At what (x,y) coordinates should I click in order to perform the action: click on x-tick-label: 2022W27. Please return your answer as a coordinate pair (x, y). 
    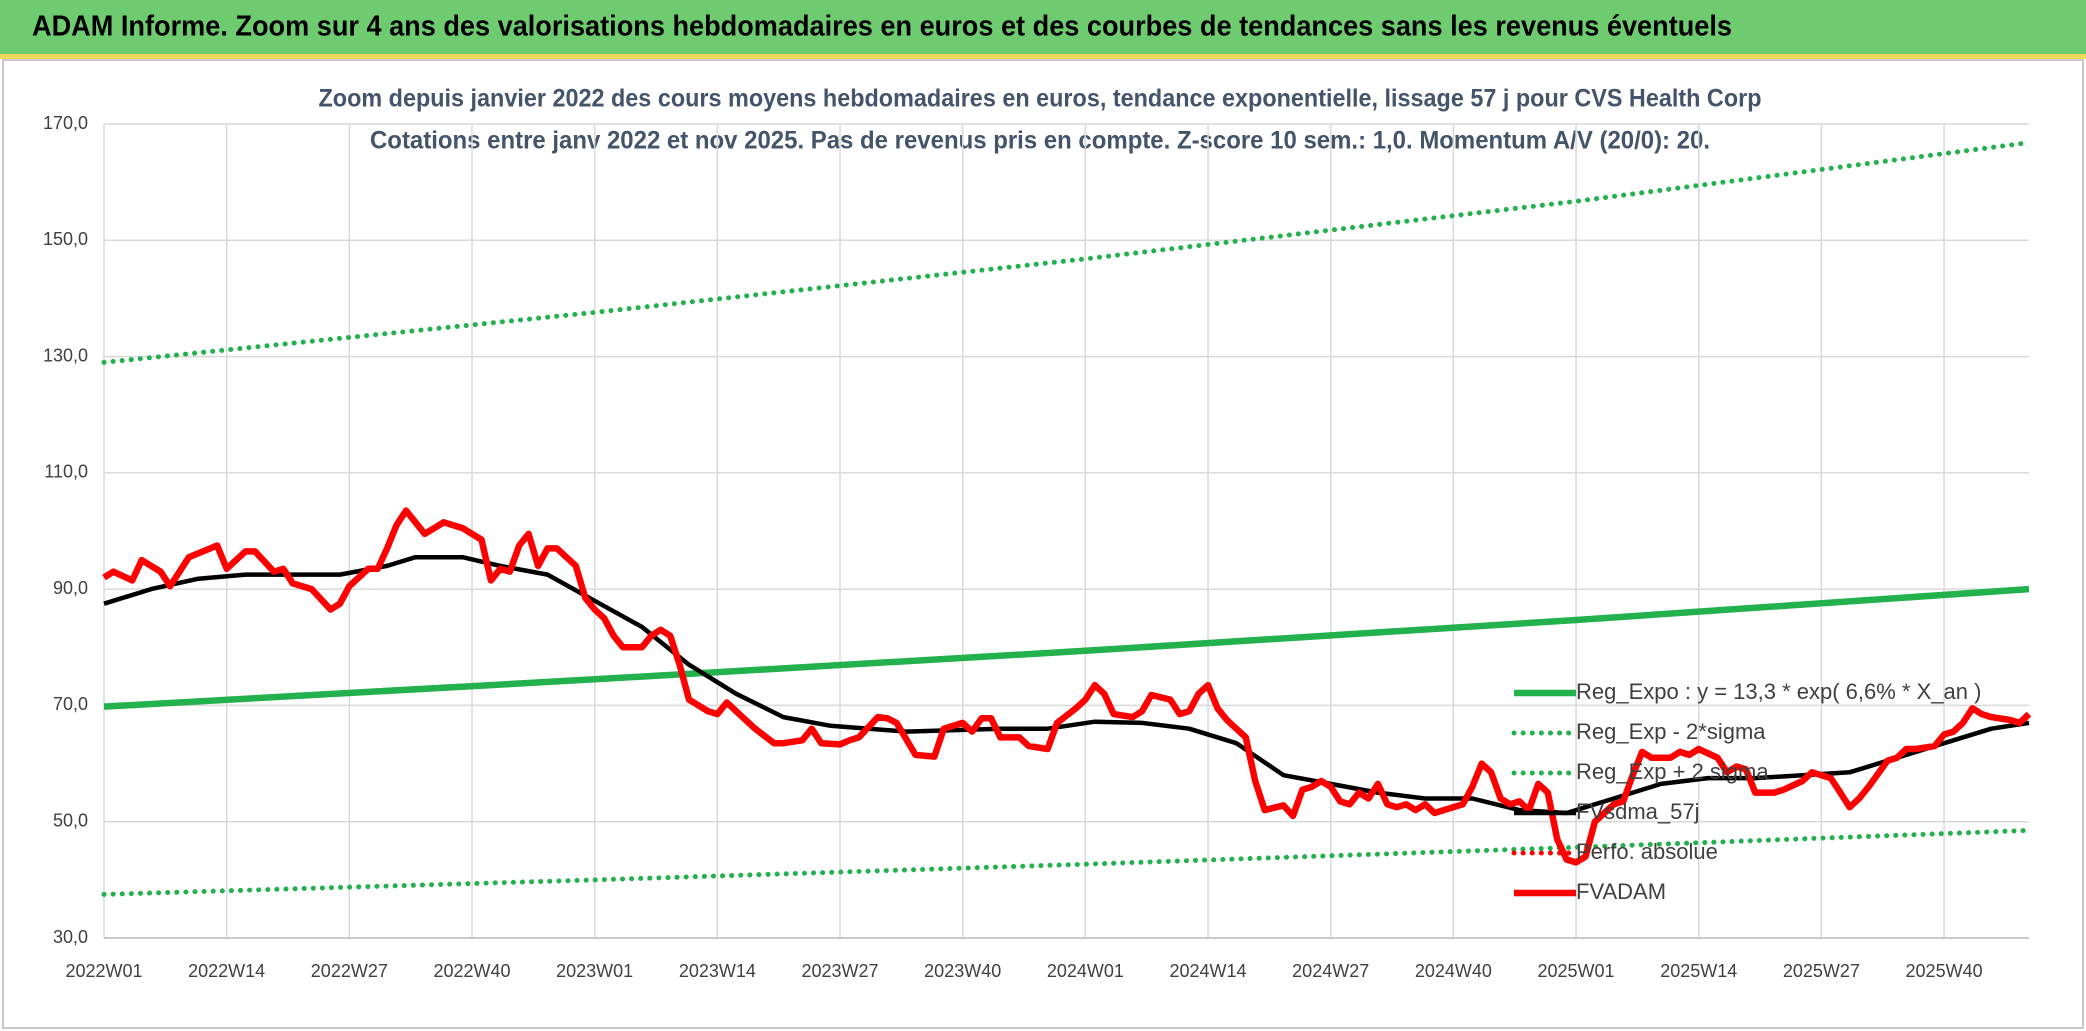
    Looking at the image, I should click on (349, 971).